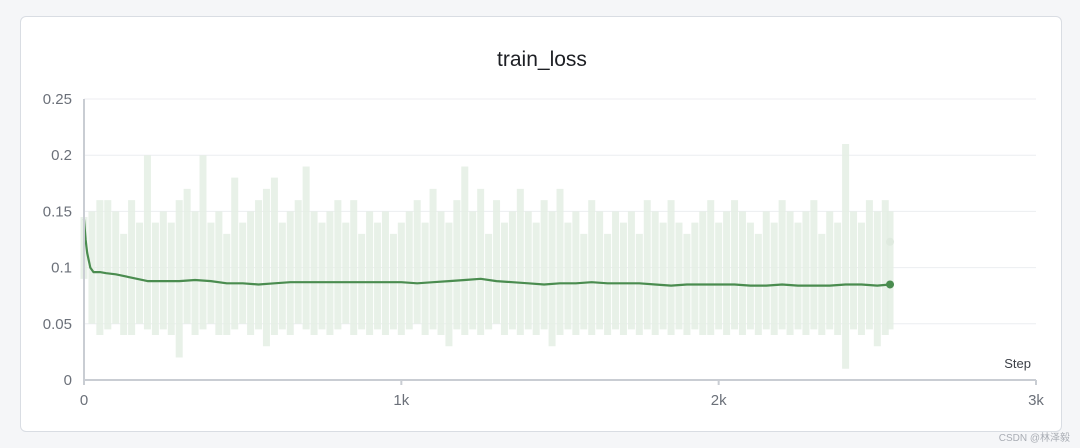 Image resolution: width=1080 pixels, height=448 pixels. I want to click on x-tick-labels: 0 1k 2k 3k, so click(562, 400).